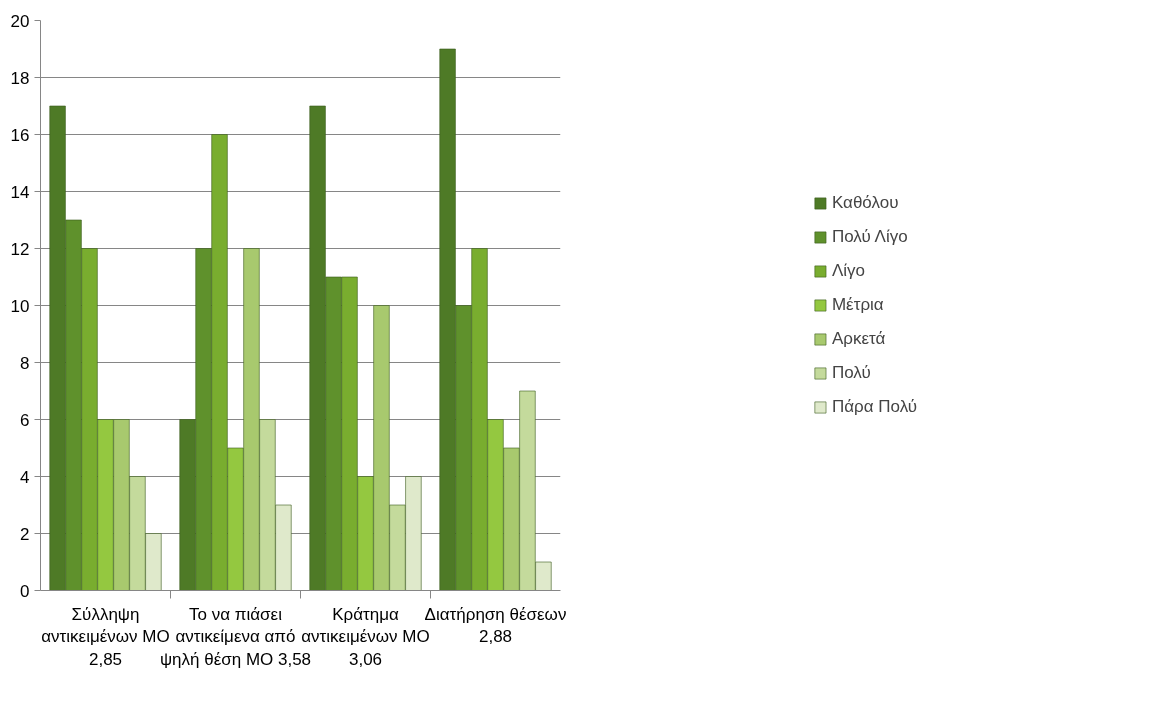 The height and width of the screenshot is (704, 1173). I want to click on legend-label: Πολύ, so click(851, 373).